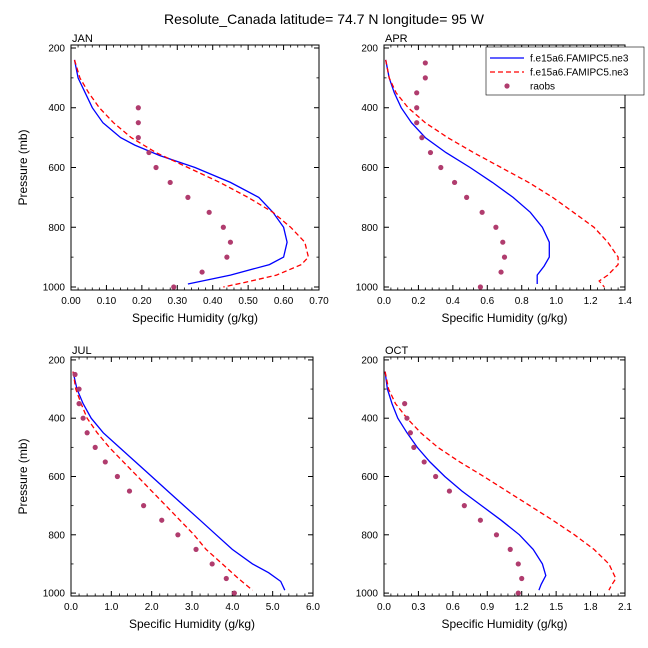  I want to click on x-tick-label: 3.0, so click(192, 607).